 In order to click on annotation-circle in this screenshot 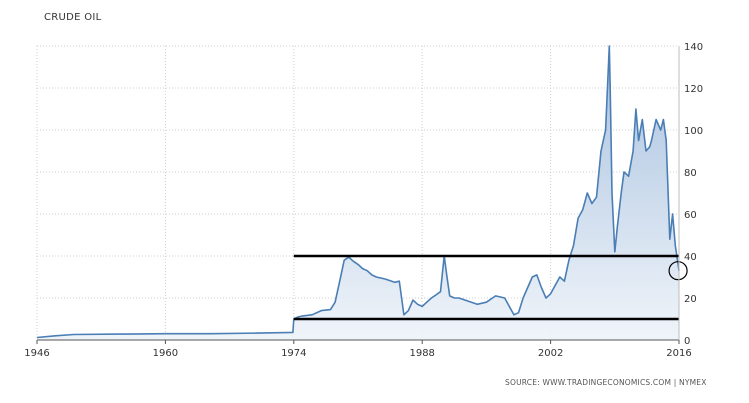, I will do `click(678, 271)`.